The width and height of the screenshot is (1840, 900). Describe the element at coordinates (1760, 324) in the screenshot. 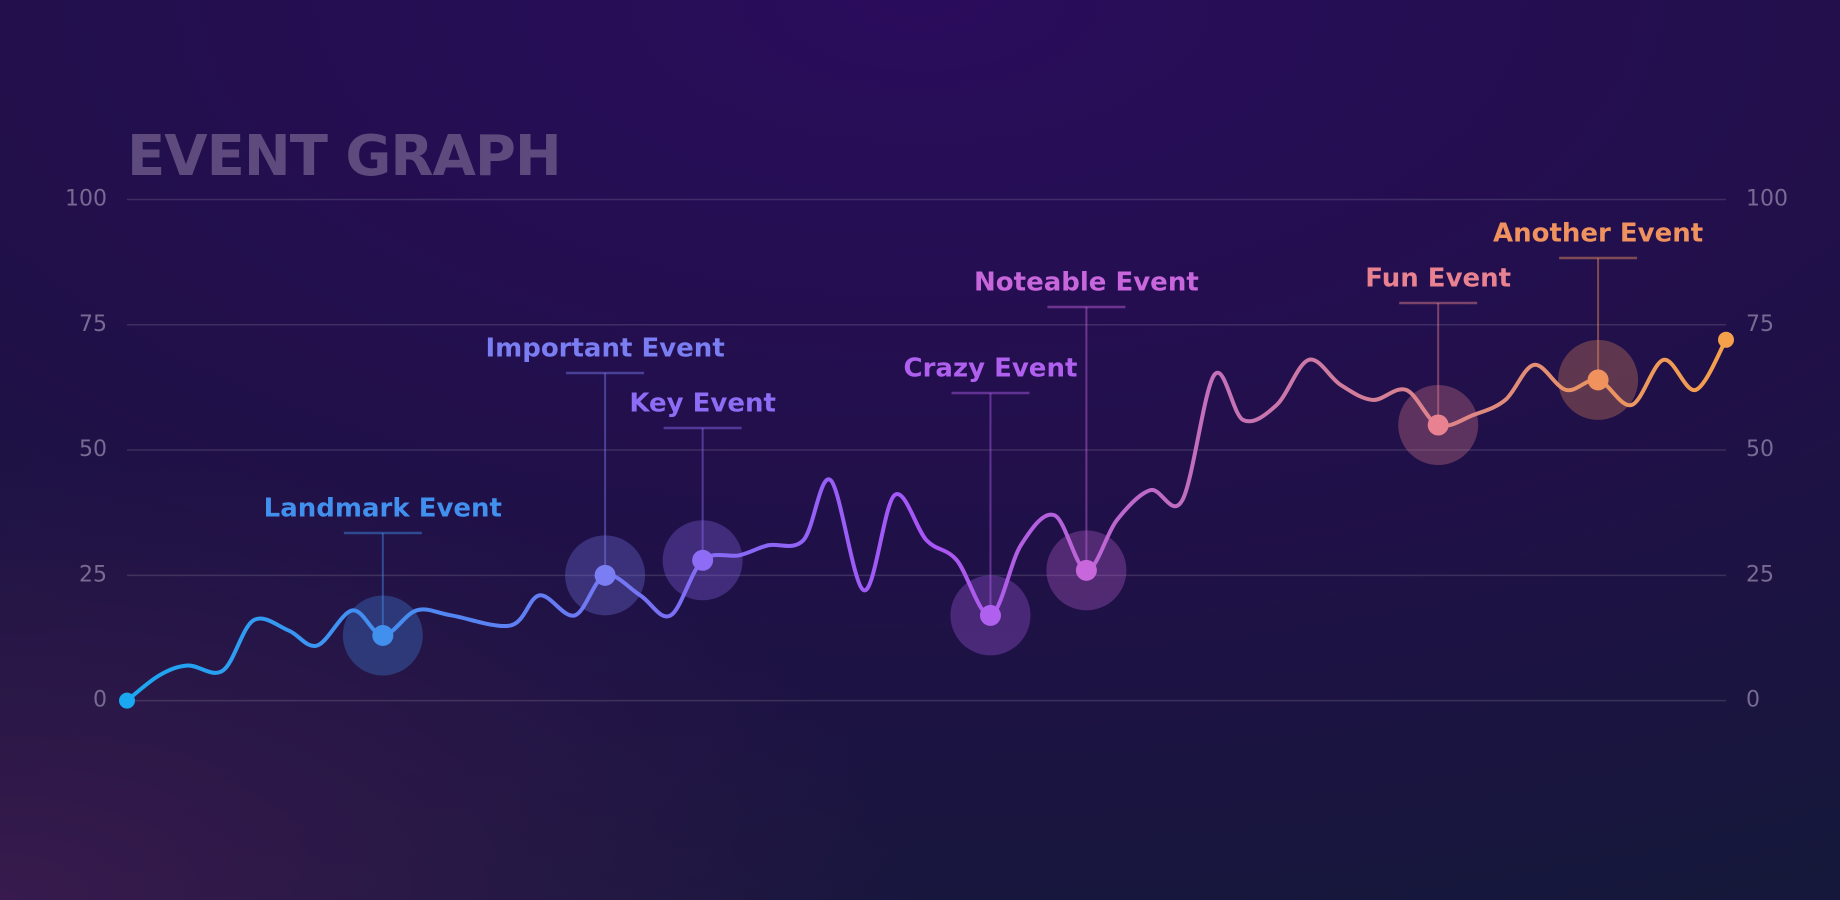

I see `y2-tick-label: 75` at that location.